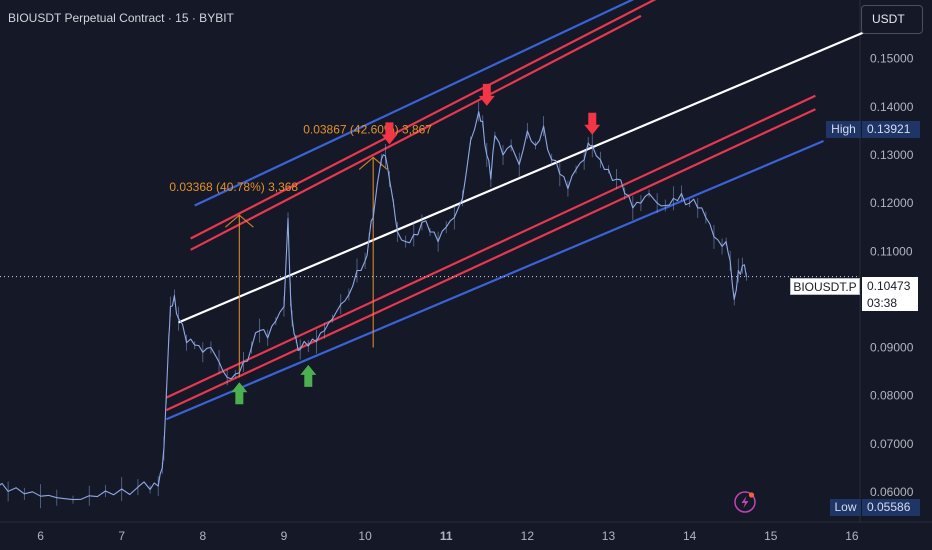  I want to click on x-tick-label: 11, so click(446, 536).